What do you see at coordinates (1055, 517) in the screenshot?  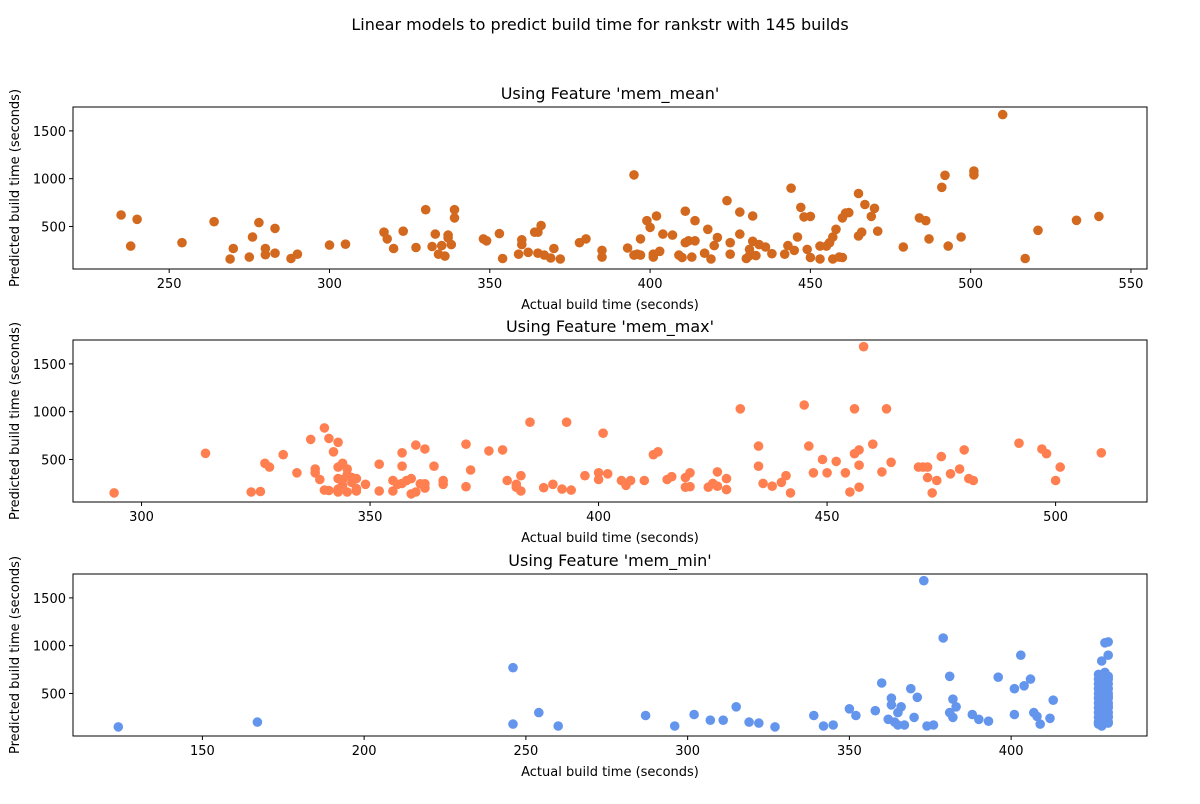 I see `x-tick-label: 500` at bounding box center [1055, 517].